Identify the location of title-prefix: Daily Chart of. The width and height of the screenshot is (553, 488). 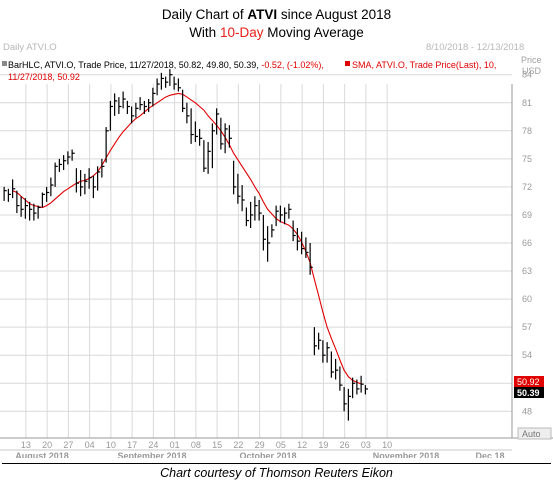
(204, 14).